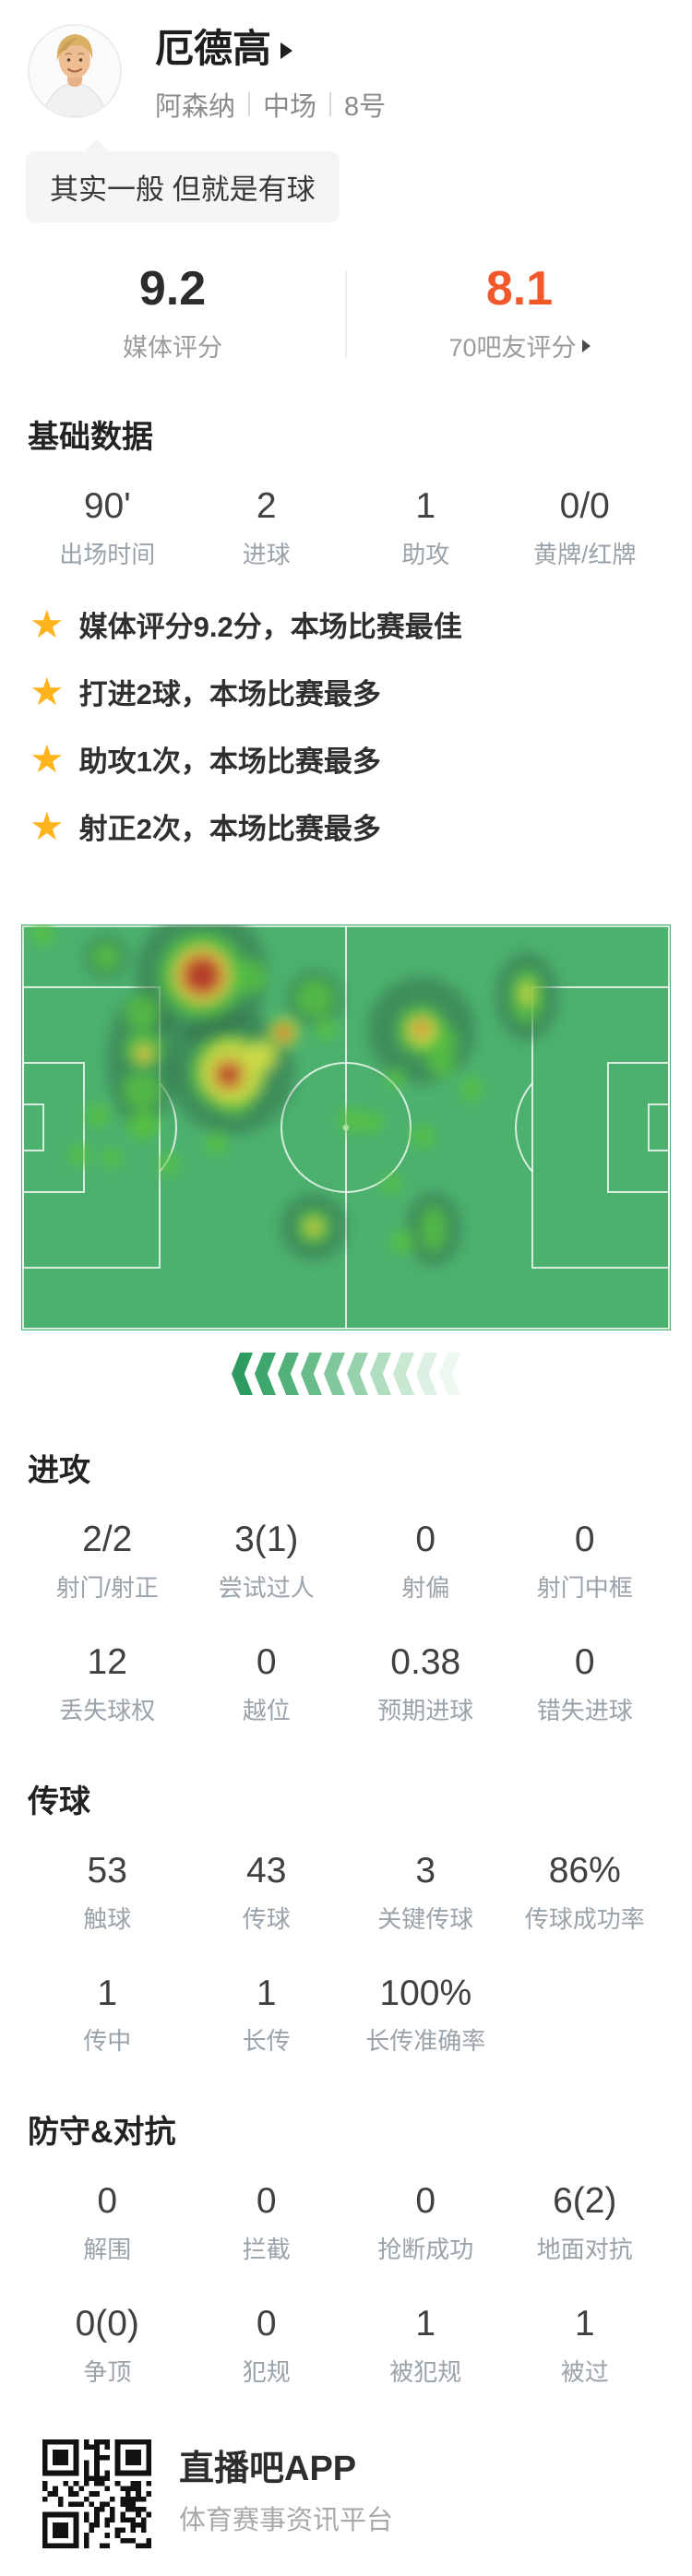  I want to click on stat-value: 1, so click(107, 1993).